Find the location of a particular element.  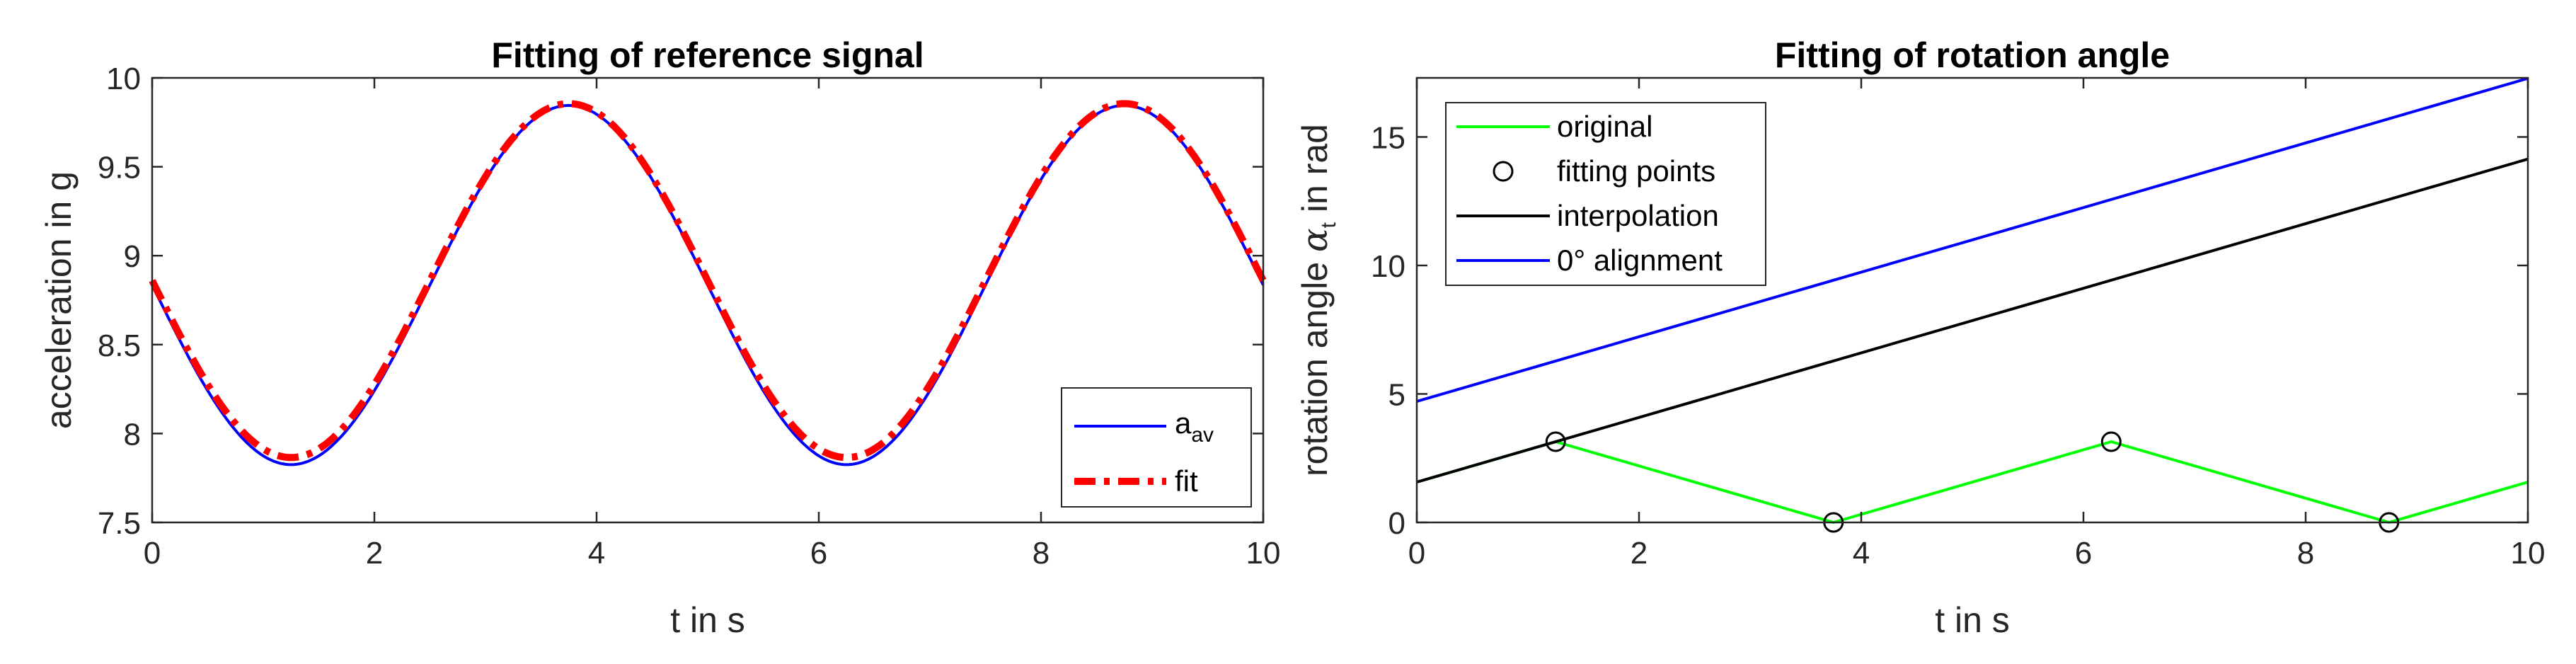

y-tick-label: 8 is located at coordinates (132, 434).